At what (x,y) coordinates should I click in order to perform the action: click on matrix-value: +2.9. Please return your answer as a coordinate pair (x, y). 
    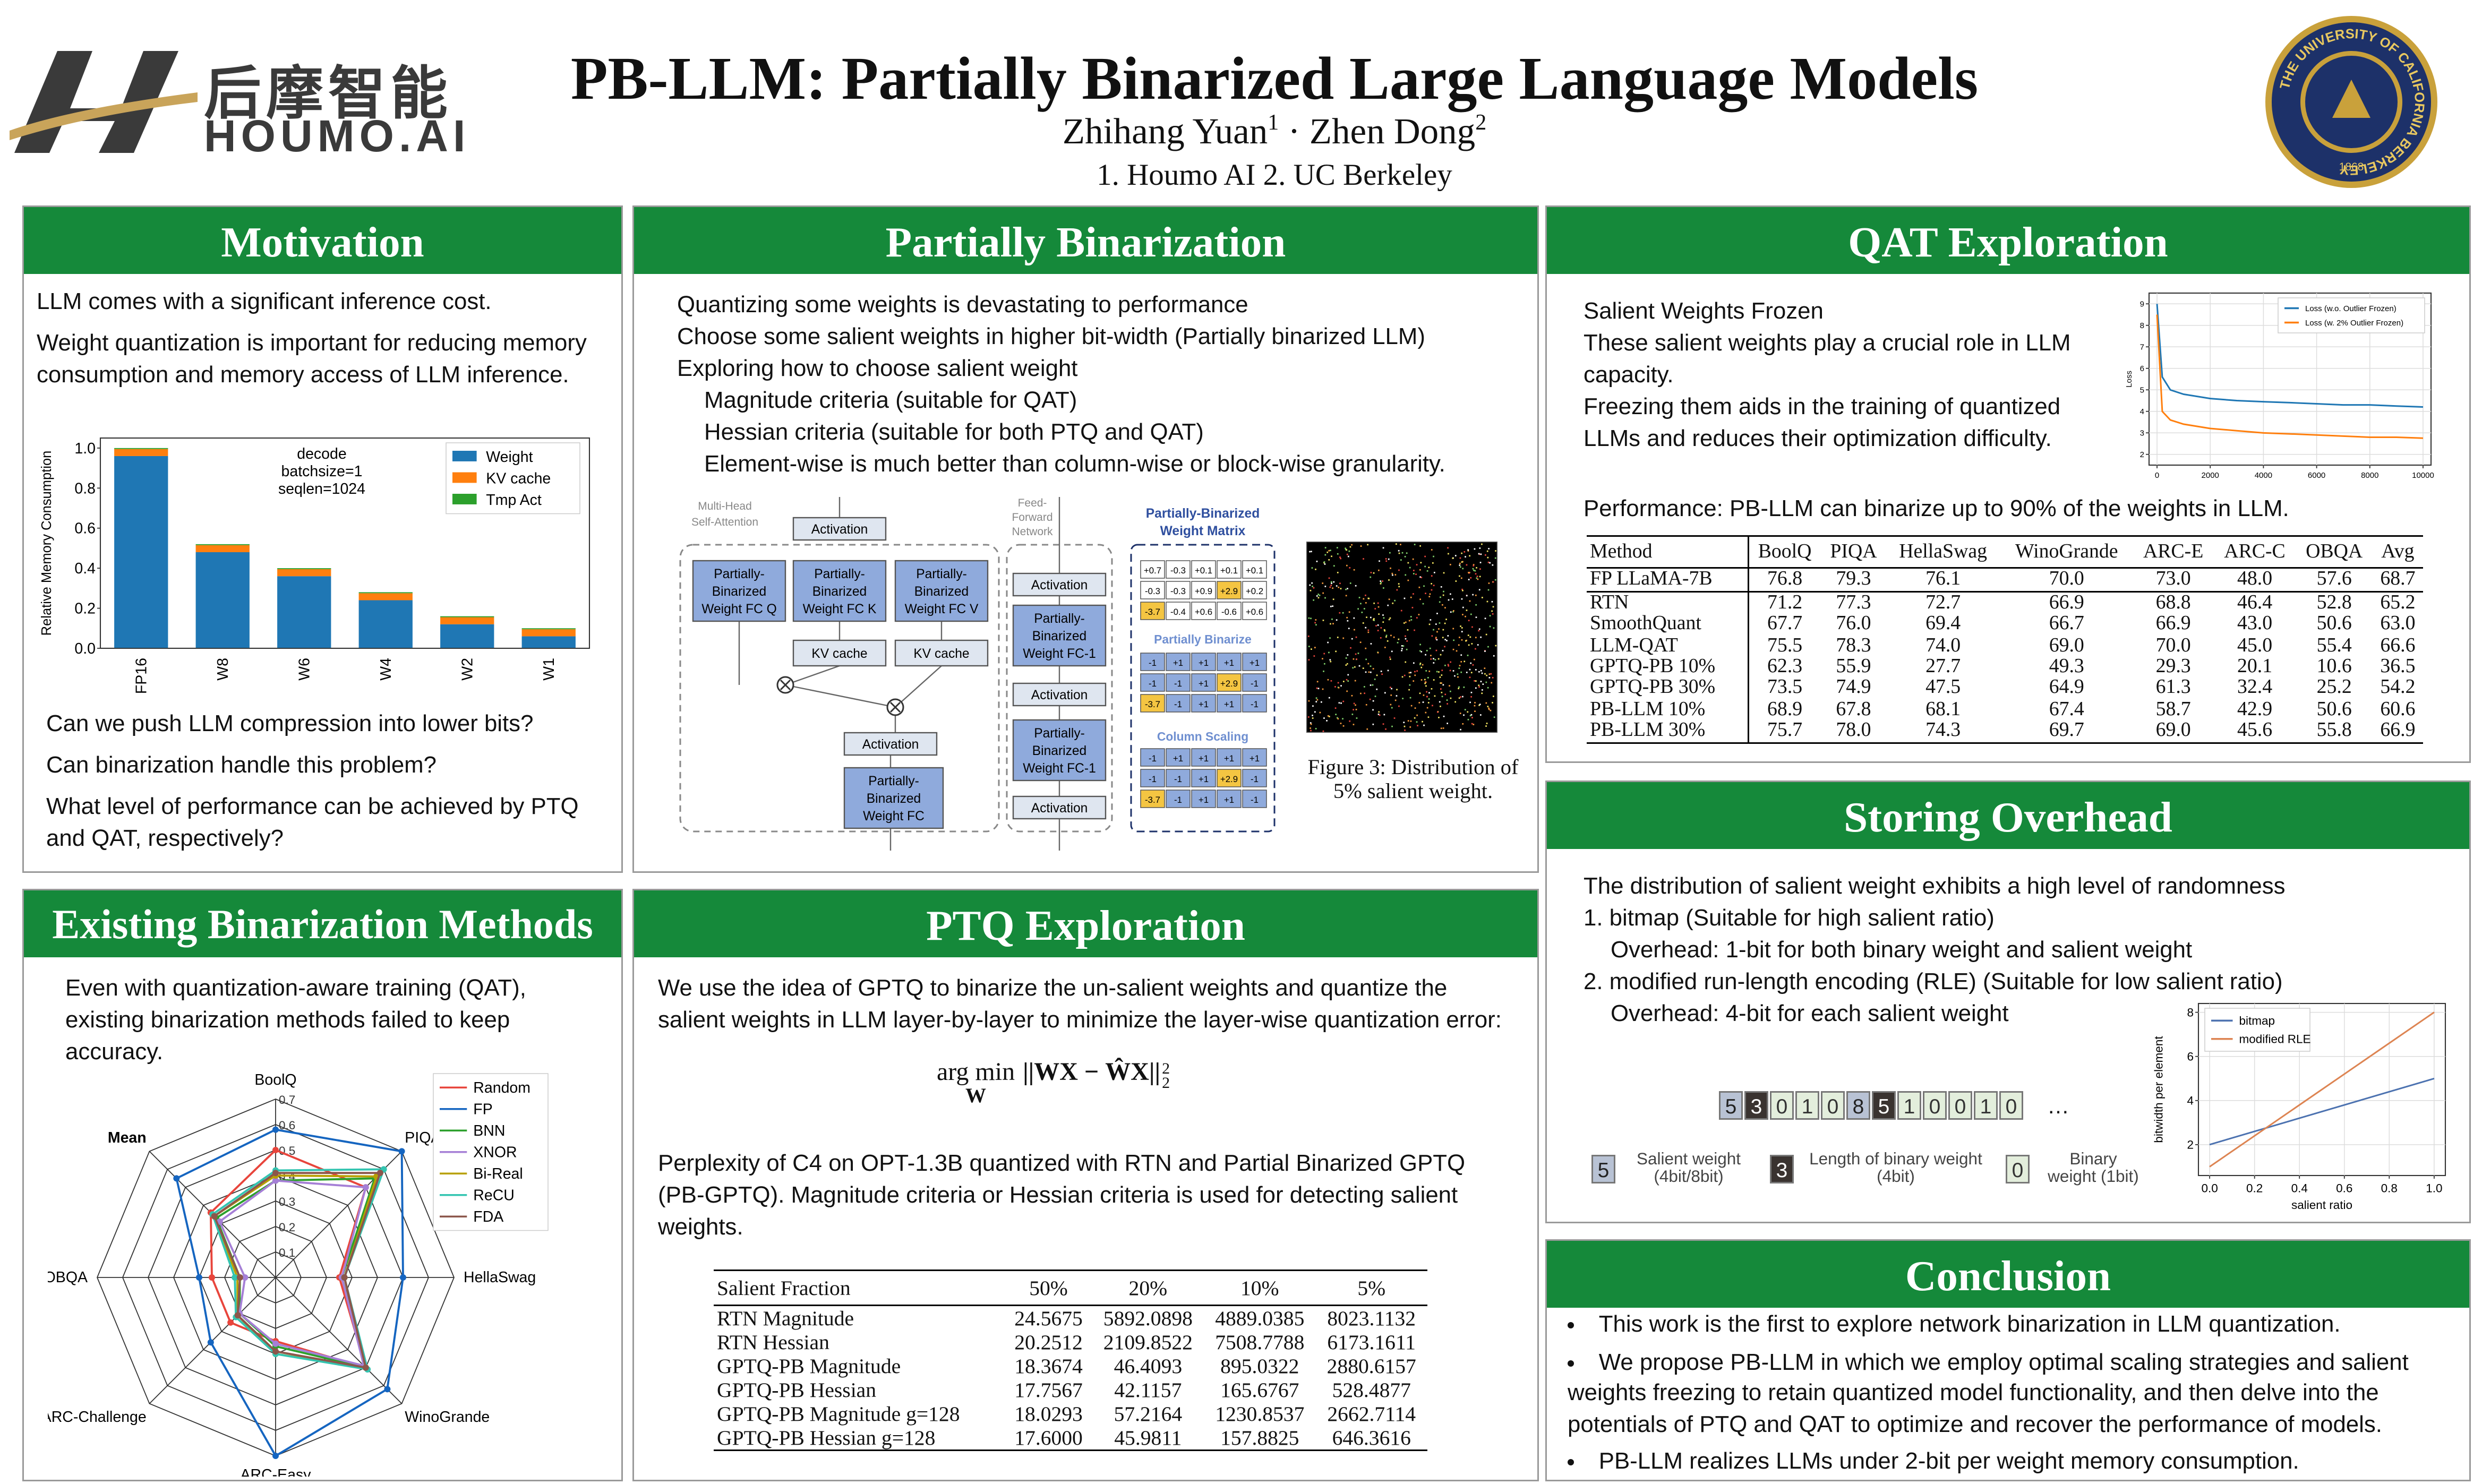
    Looking at the image, I should click on (1229, 684).